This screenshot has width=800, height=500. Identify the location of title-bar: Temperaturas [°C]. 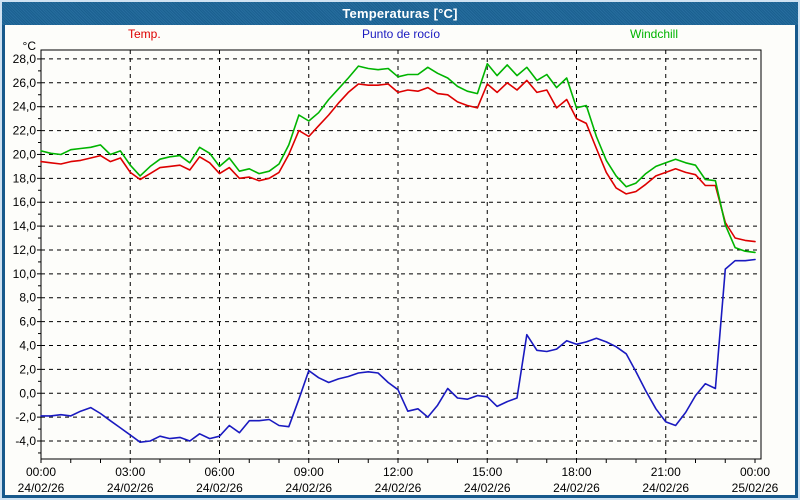
(400, 13).